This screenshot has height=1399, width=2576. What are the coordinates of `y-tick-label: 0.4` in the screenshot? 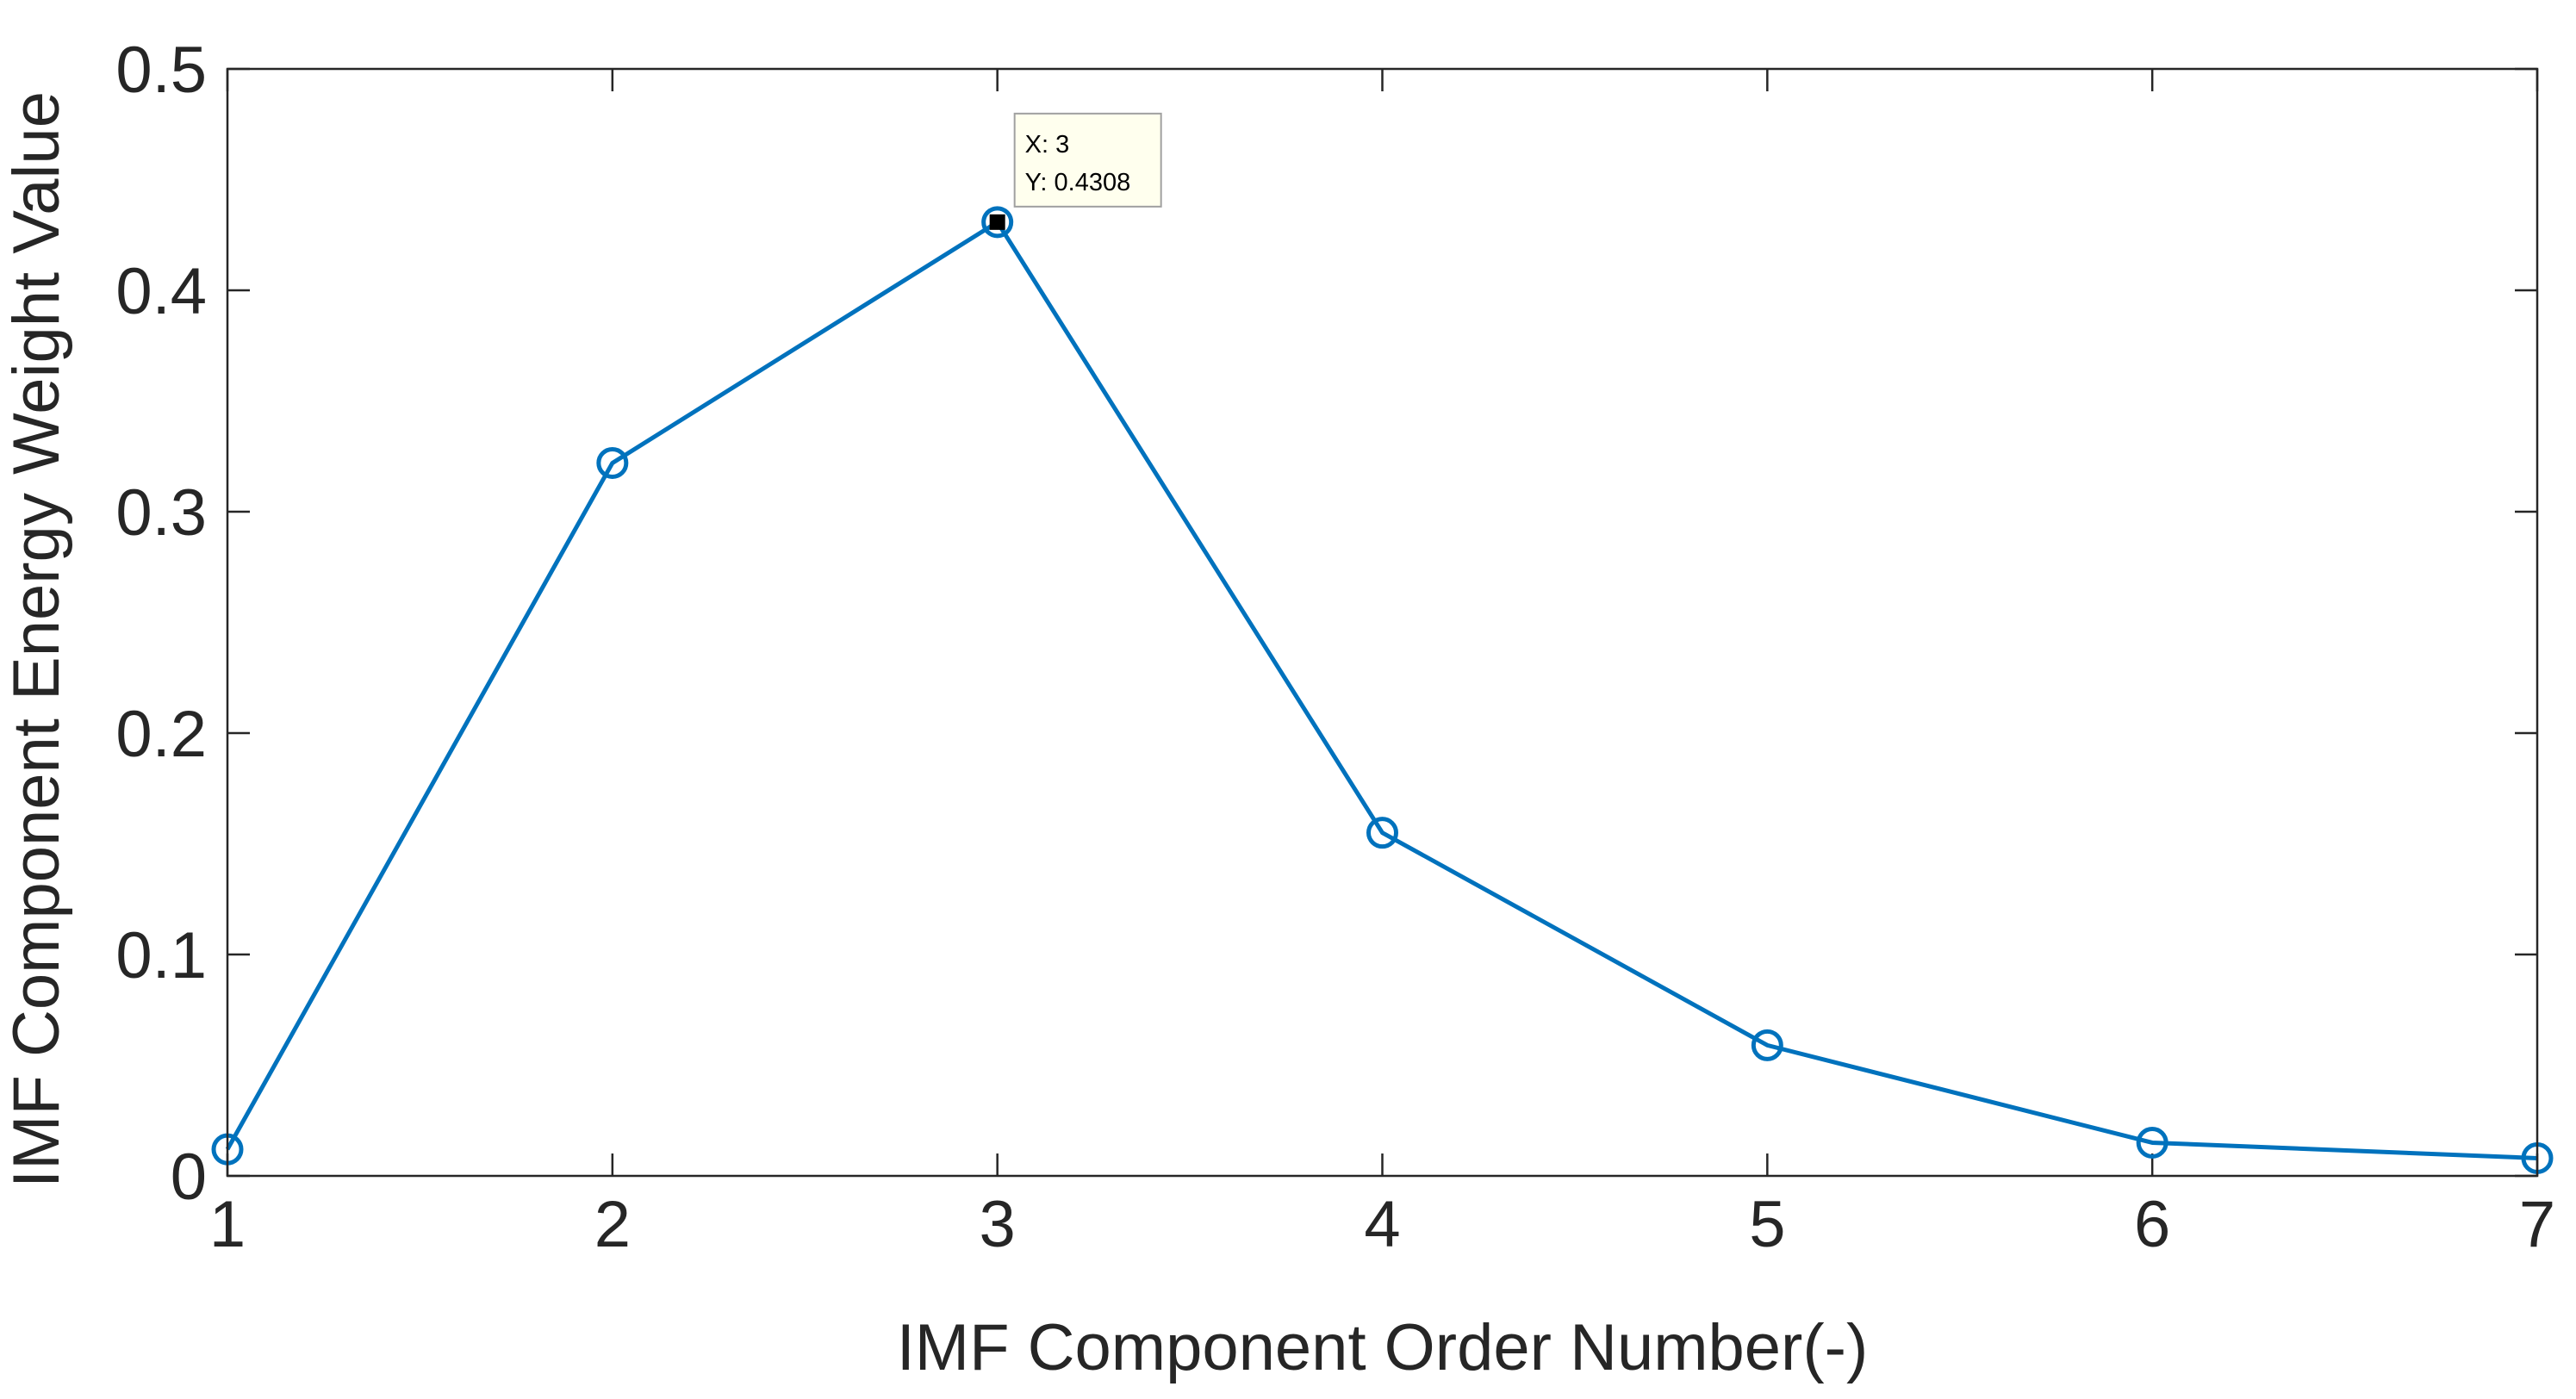 It's located at (161, 291).